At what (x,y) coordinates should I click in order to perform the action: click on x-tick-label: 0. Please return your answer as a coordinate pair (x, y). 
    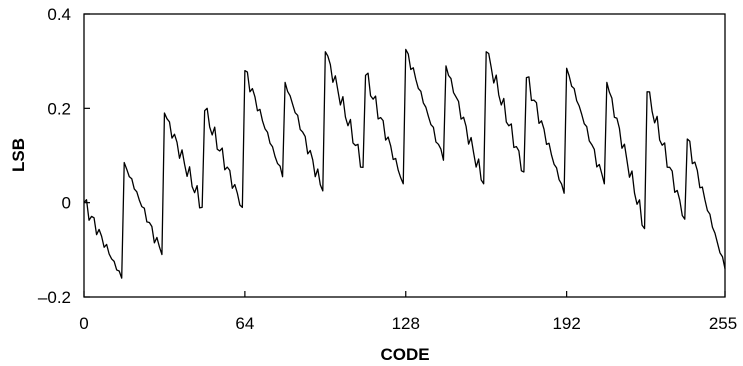
    Looking at the image, I should click on (83, 323).